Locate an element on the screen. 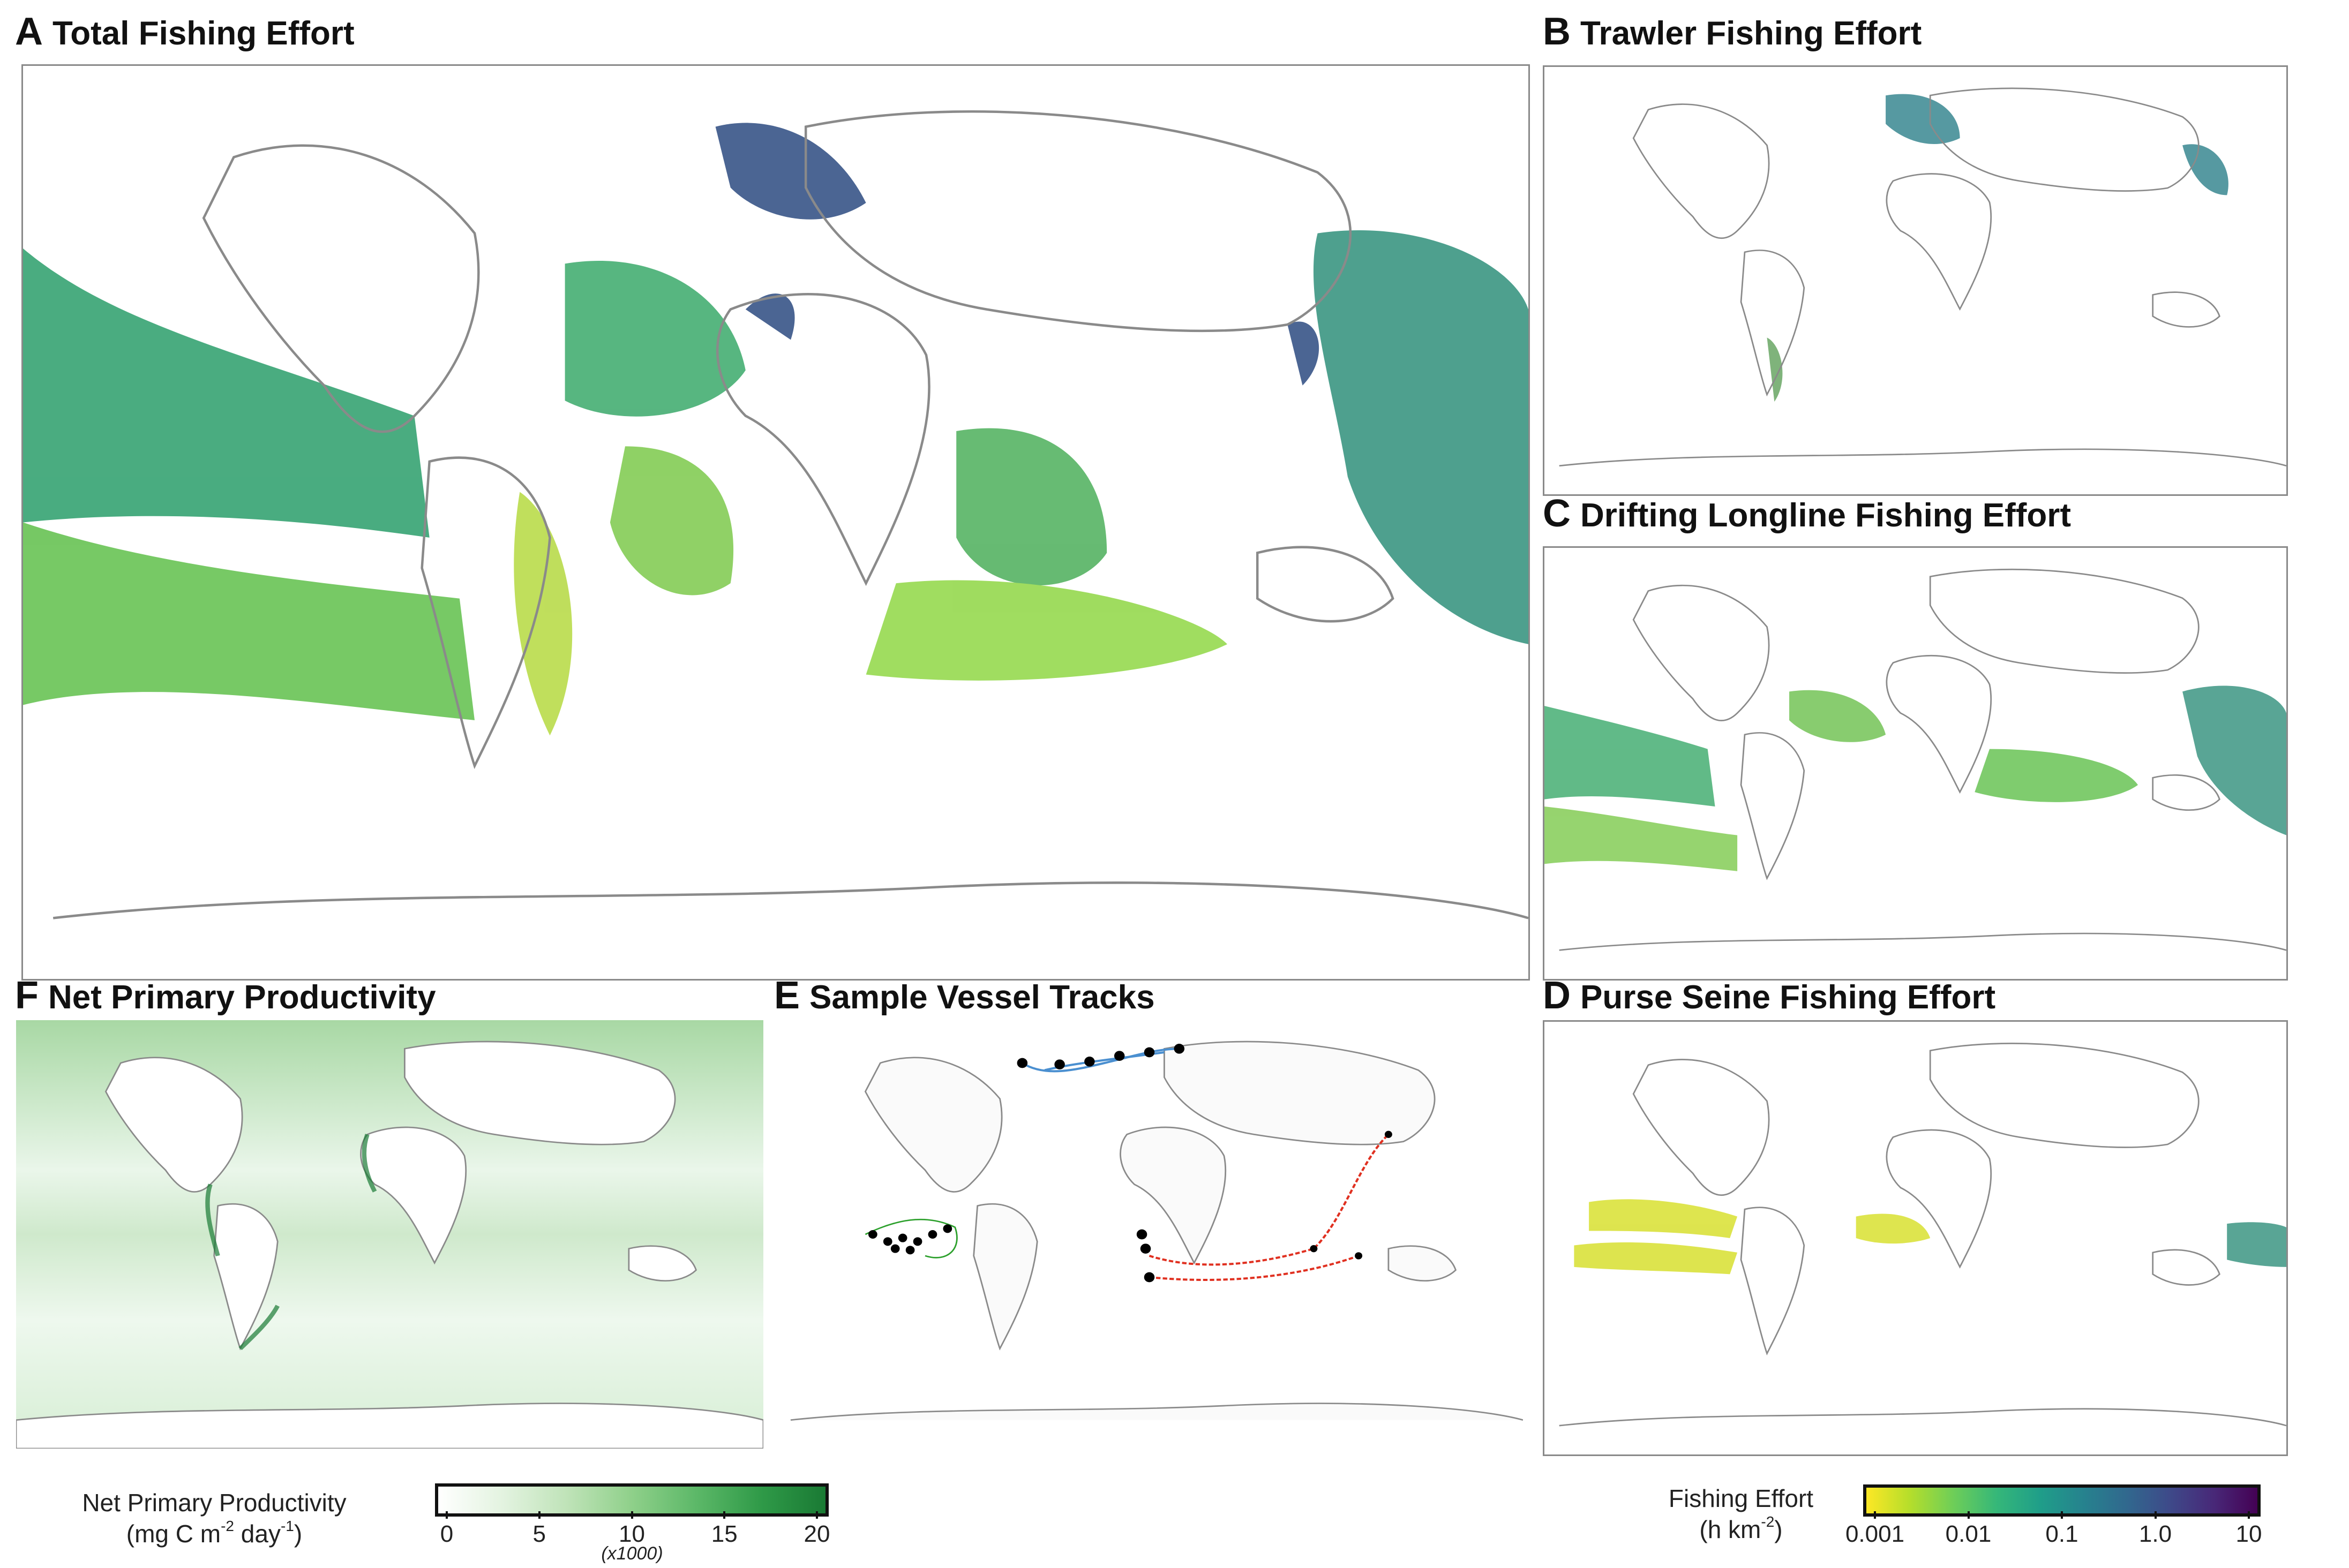 The image size is (2349, 1568). npp-tick-label: 5 is located at coordinates (539, 1534).